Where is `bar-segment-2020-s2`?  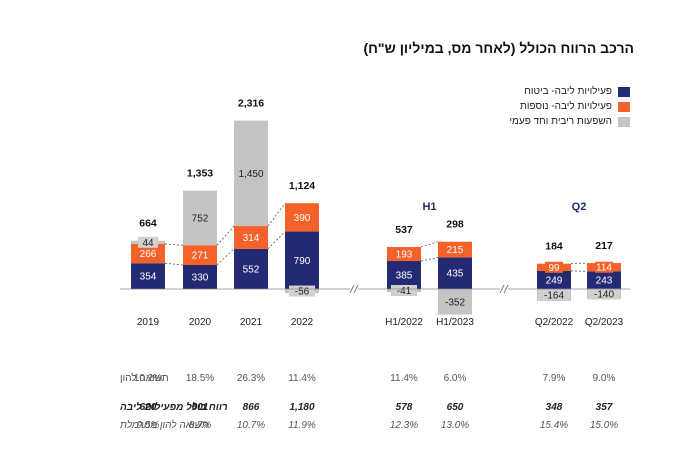 bar-segment-2020-s2 is located at coordinates (200, 218).